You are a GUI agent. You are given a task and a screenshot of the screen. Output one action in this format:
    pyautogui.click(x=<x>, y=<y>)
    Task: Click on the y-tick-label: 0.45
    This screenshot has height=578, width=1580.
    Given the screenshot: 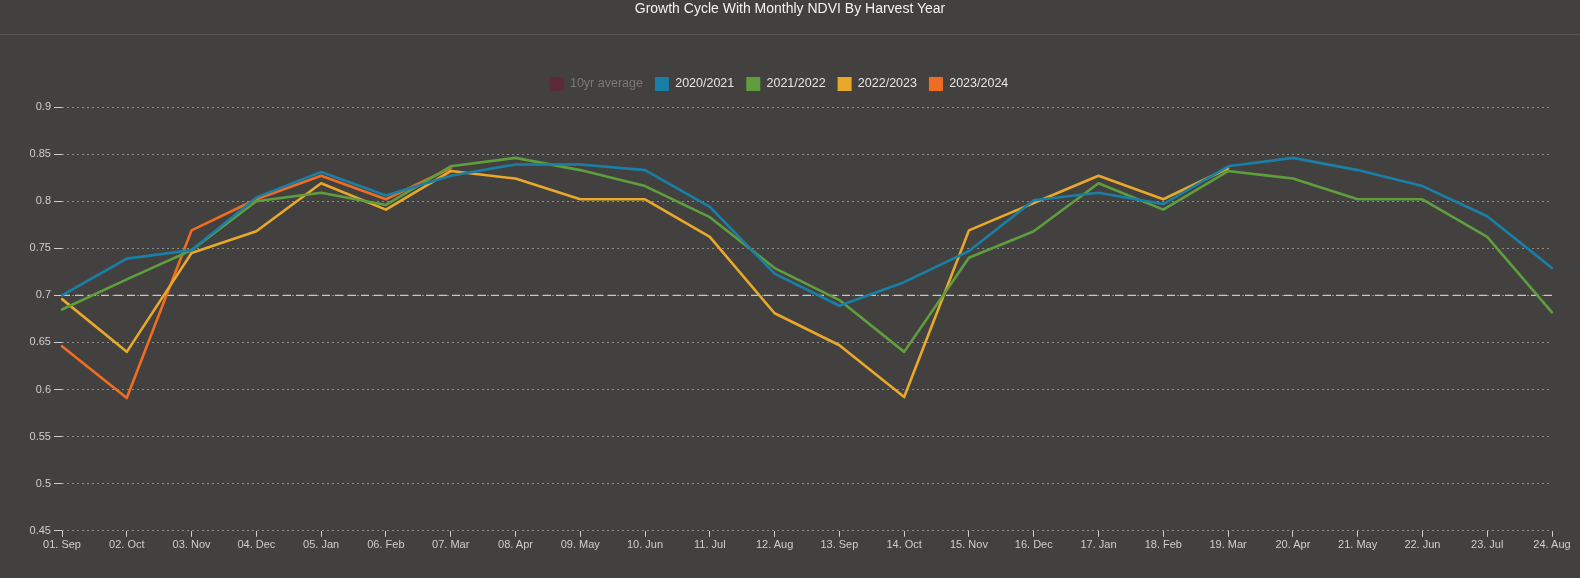 What is the action you would take?
    pyautogui.click(x=40, y=529)
    